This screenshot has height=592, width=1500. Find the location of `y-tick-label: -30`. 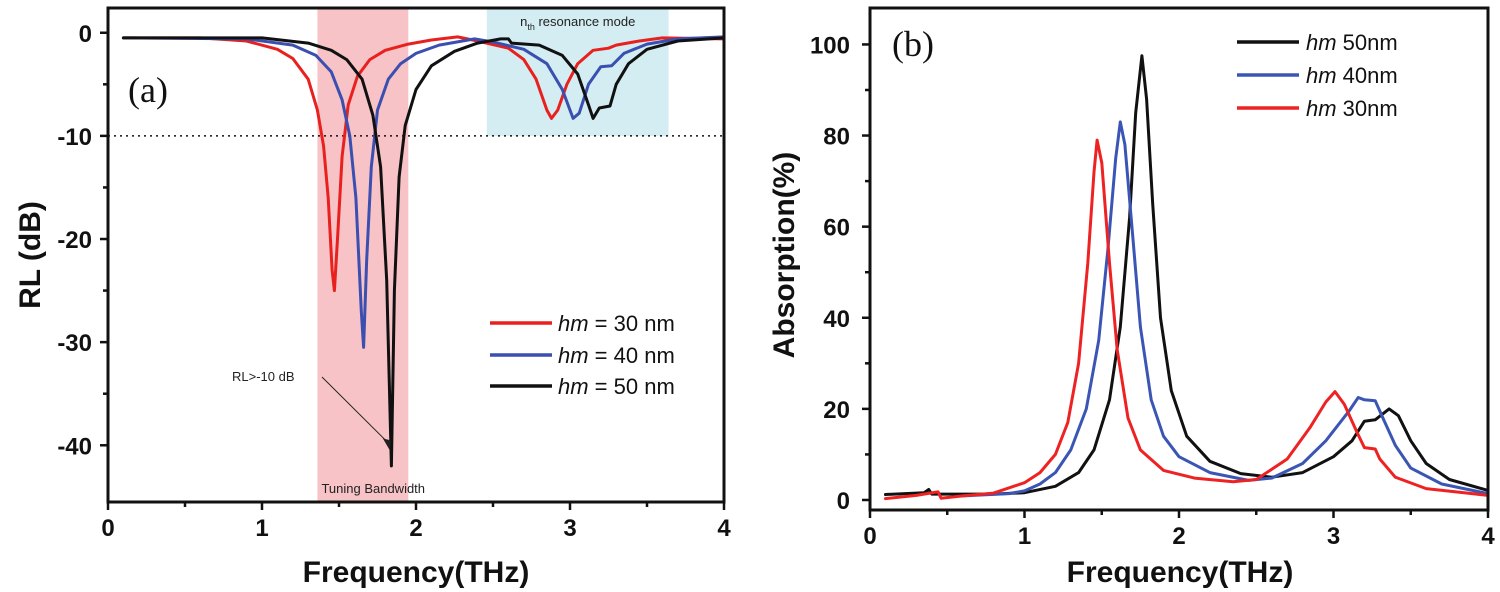

y-tick-label: -30 is located at coordinates (74, 343).